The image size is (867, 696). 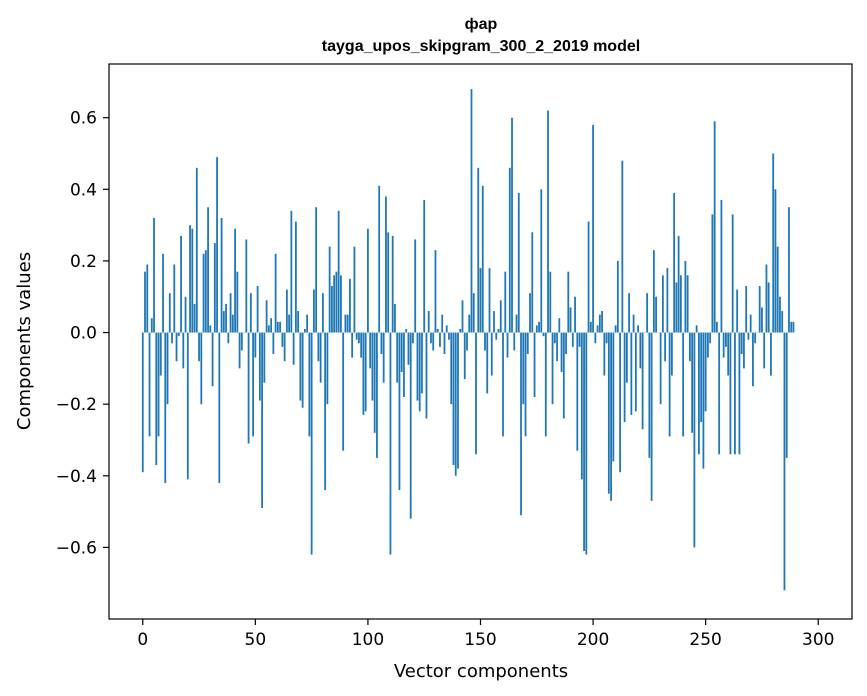 I want to click on x-tick-label: 200, so click(x=593, y=640).